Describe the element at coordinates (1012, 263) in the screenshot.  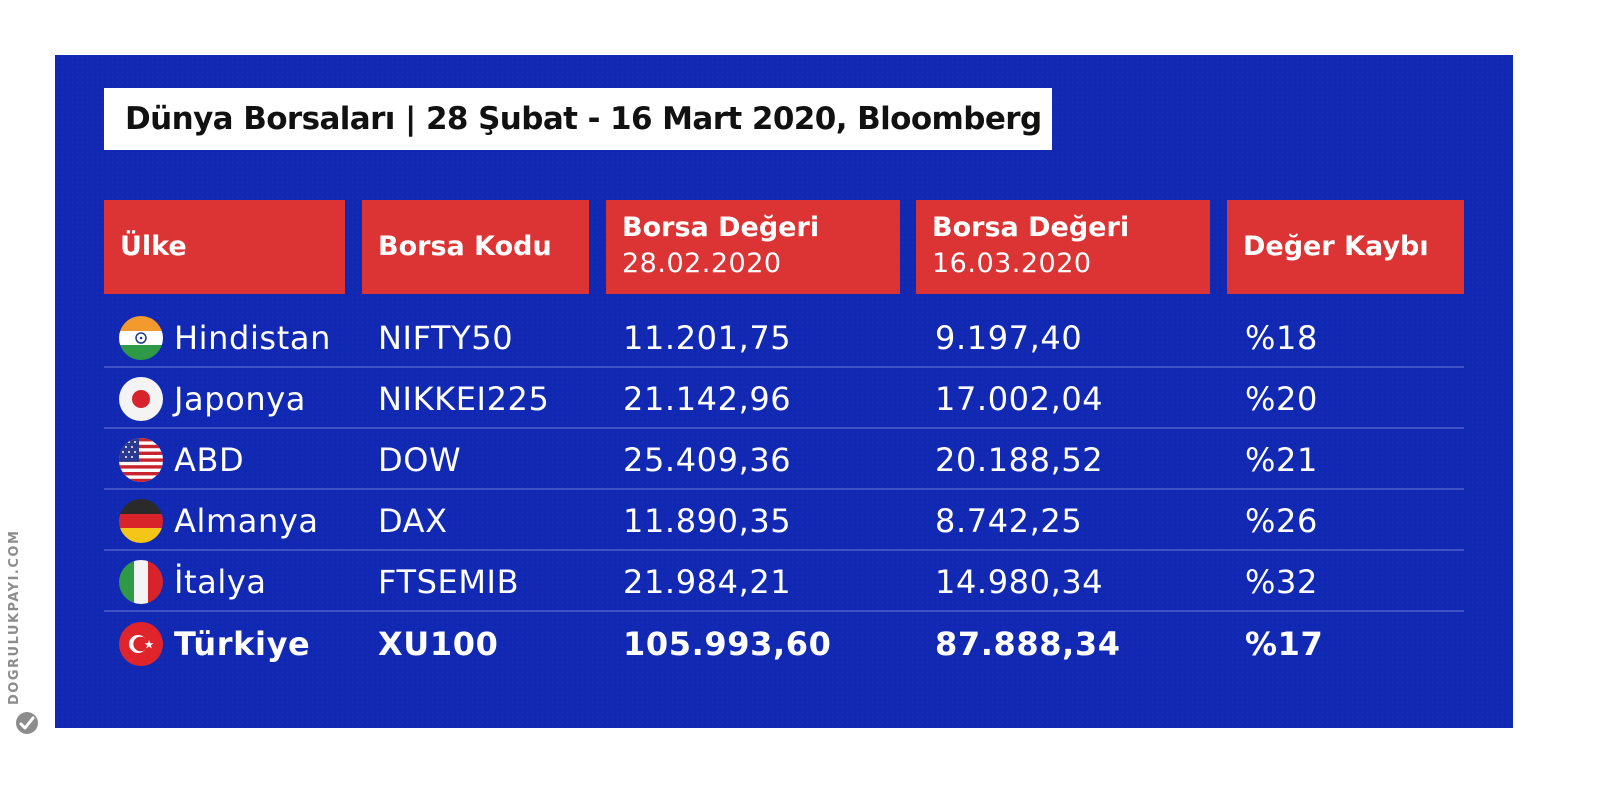
I see `column-header-date: 16.03.2020` at that location.